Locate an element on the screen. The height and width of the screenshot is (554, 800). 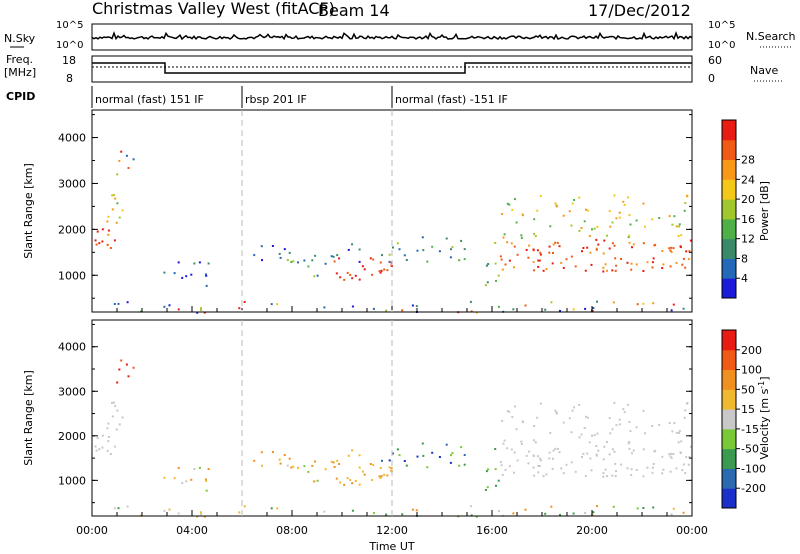
station-title: Christmas Valley West (fitACF) is located at coordinates (213, 9).